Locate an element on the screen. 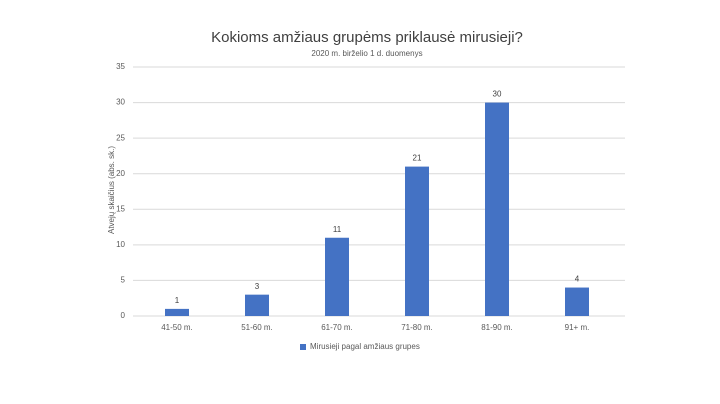 The height and width of the screenshot is (404, 720). y-tick-label: 0 is located at coordinates (123, 315).